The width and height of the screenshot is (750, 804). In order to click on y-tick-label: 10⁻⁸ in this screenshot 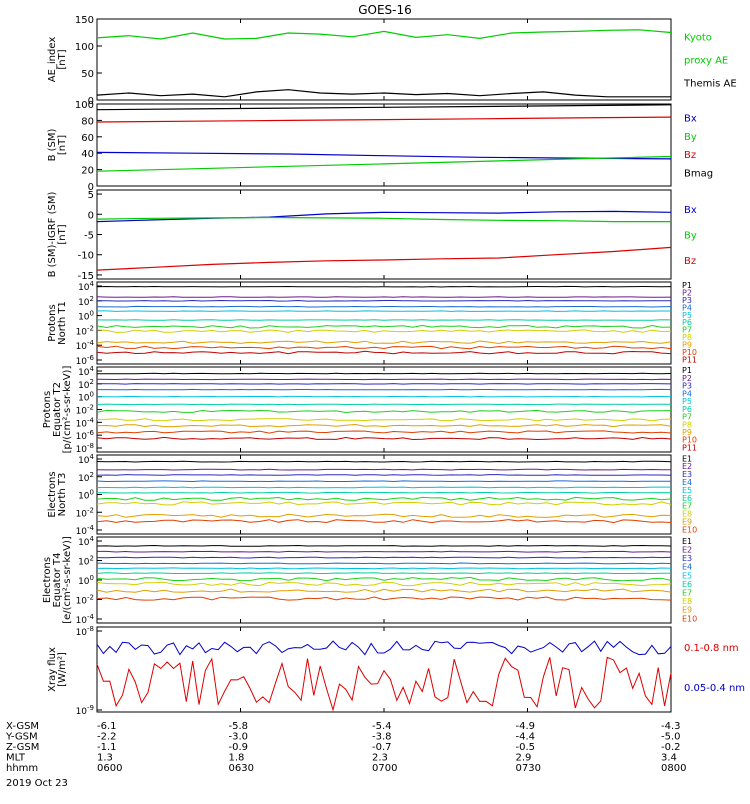, I will do `click(85, 631)`.